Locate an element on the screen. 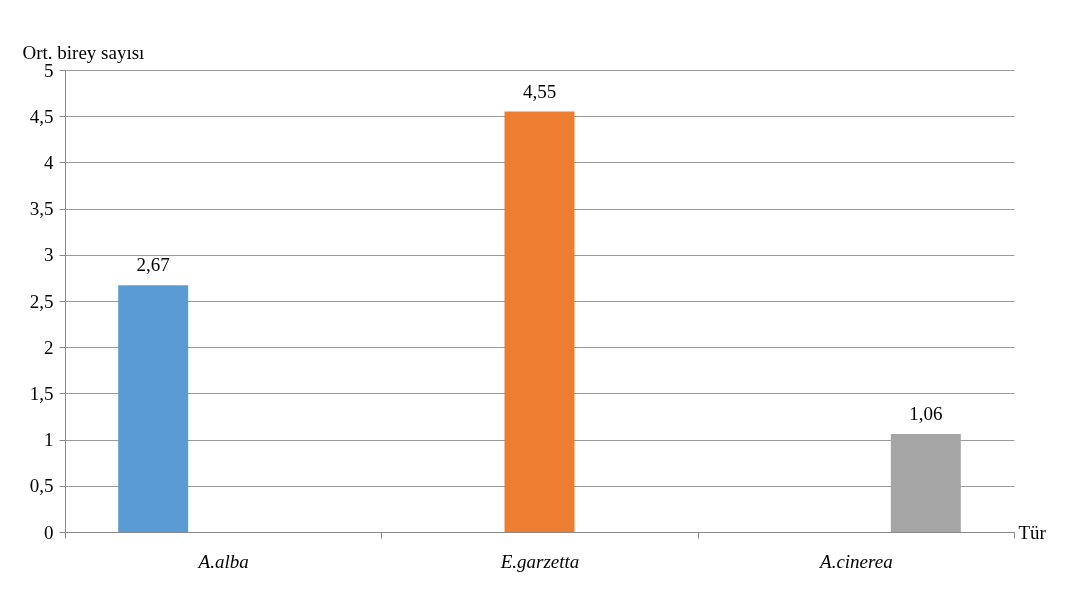 The image size is (1067, 589). y-tick-label: 2,5 is located at coordinates (41, 301).